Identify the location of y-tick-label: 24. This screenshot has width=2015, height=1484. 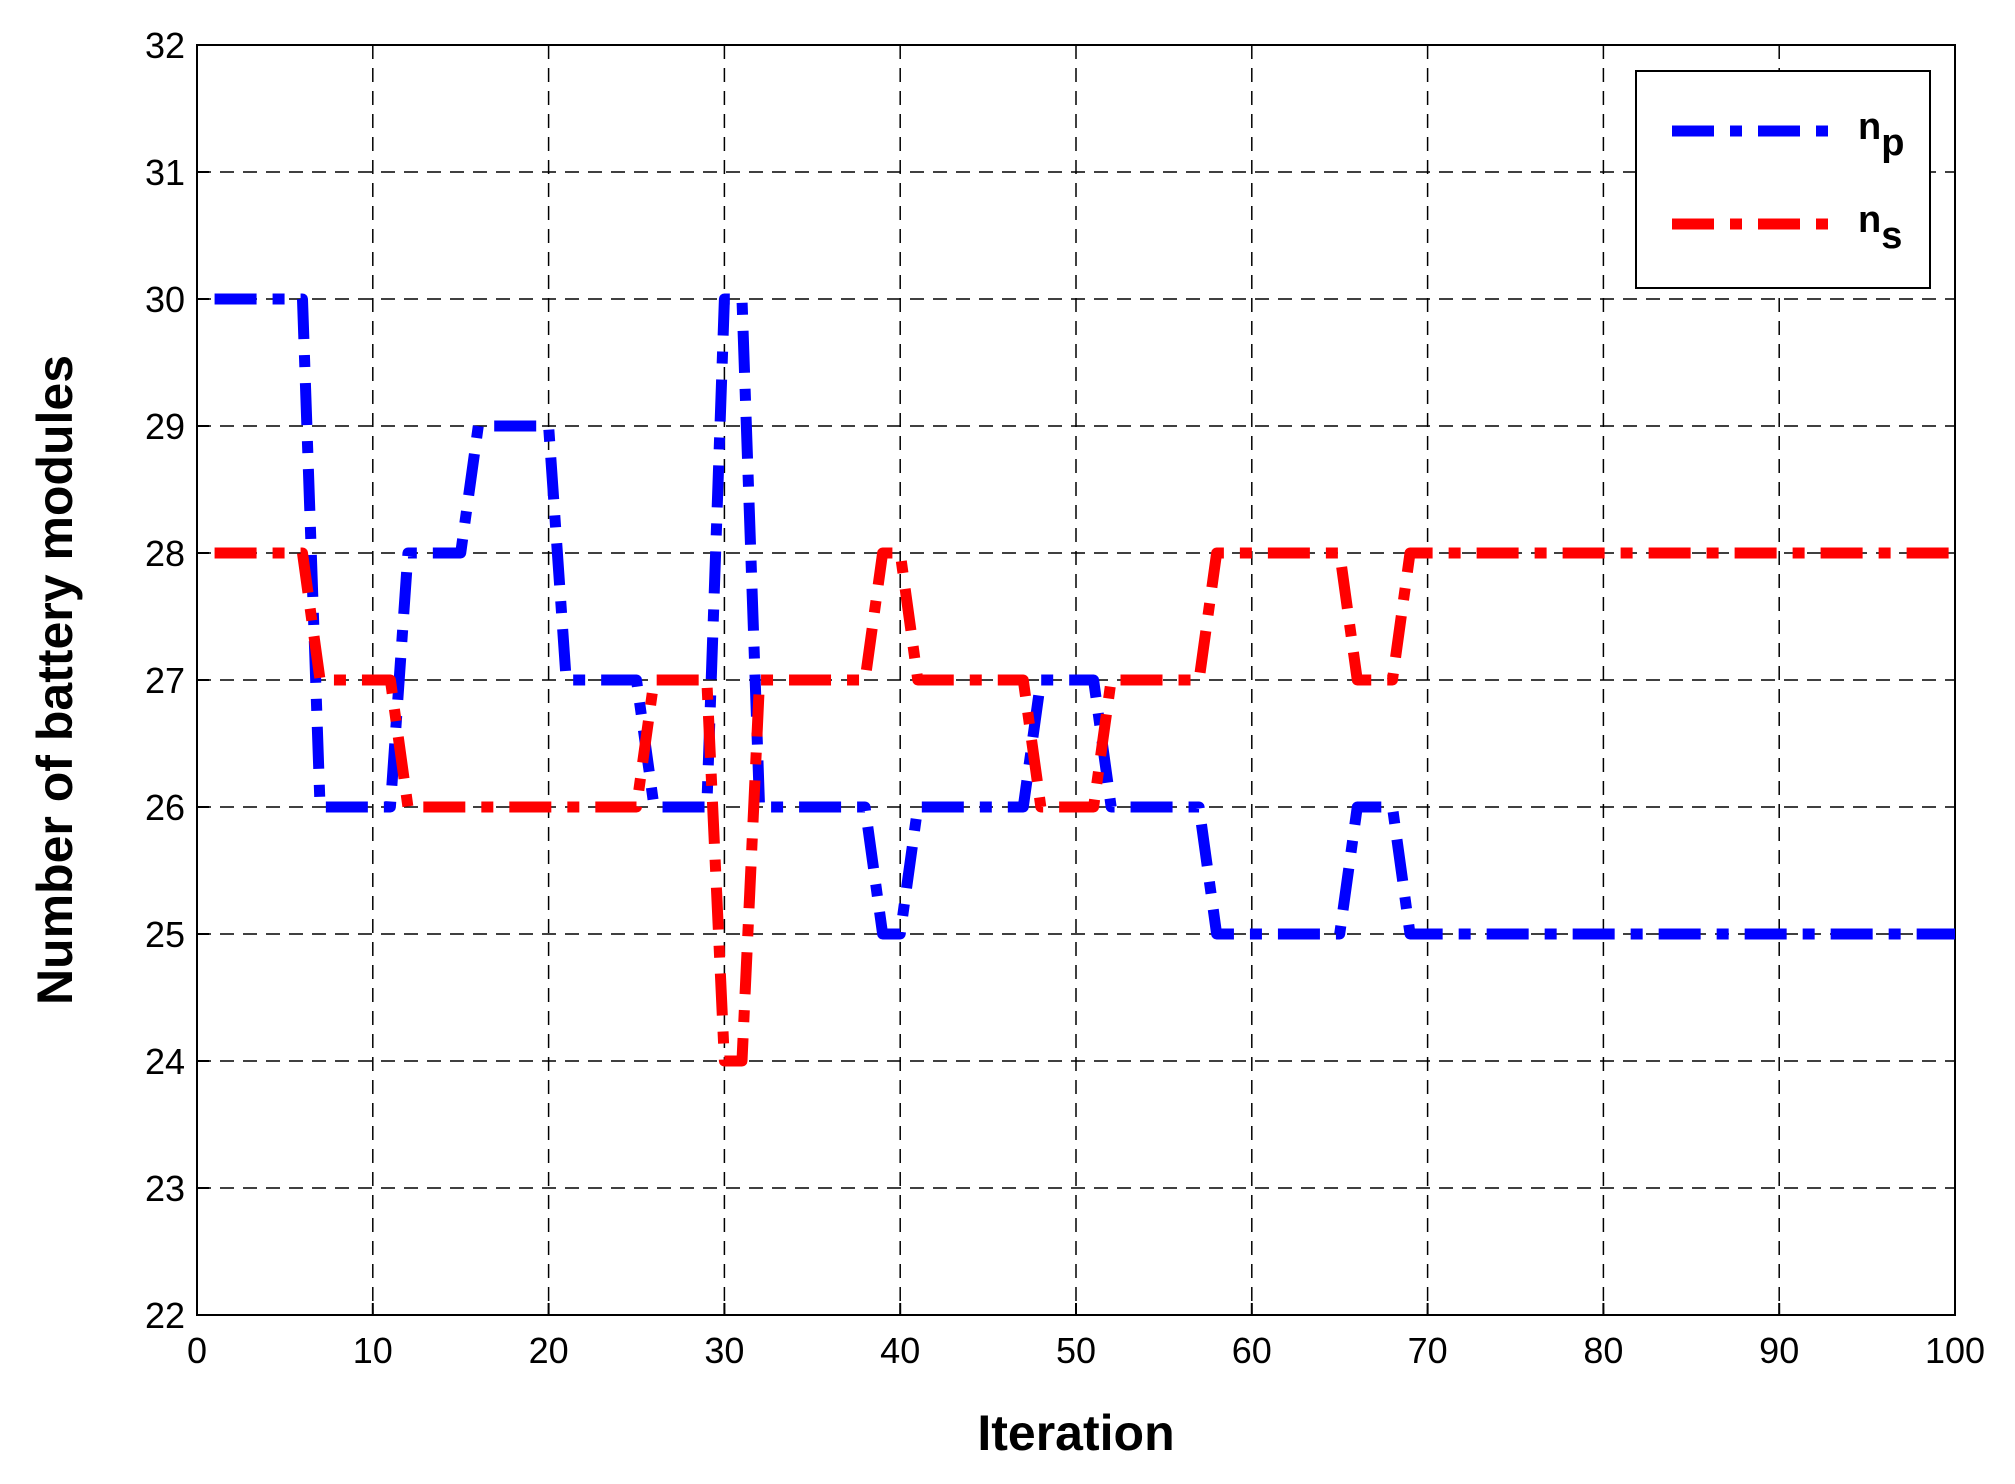
(165, 1061).